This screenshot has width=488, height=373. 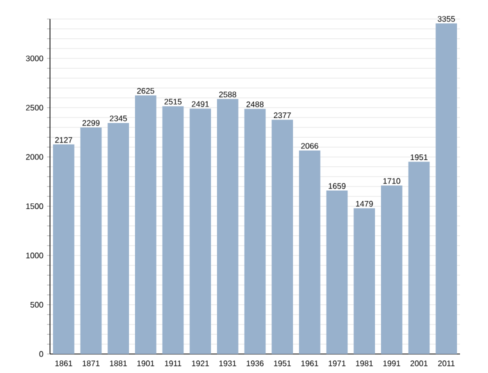 I want to click on x-tick-label: 2011, so click(x=446, y=363).